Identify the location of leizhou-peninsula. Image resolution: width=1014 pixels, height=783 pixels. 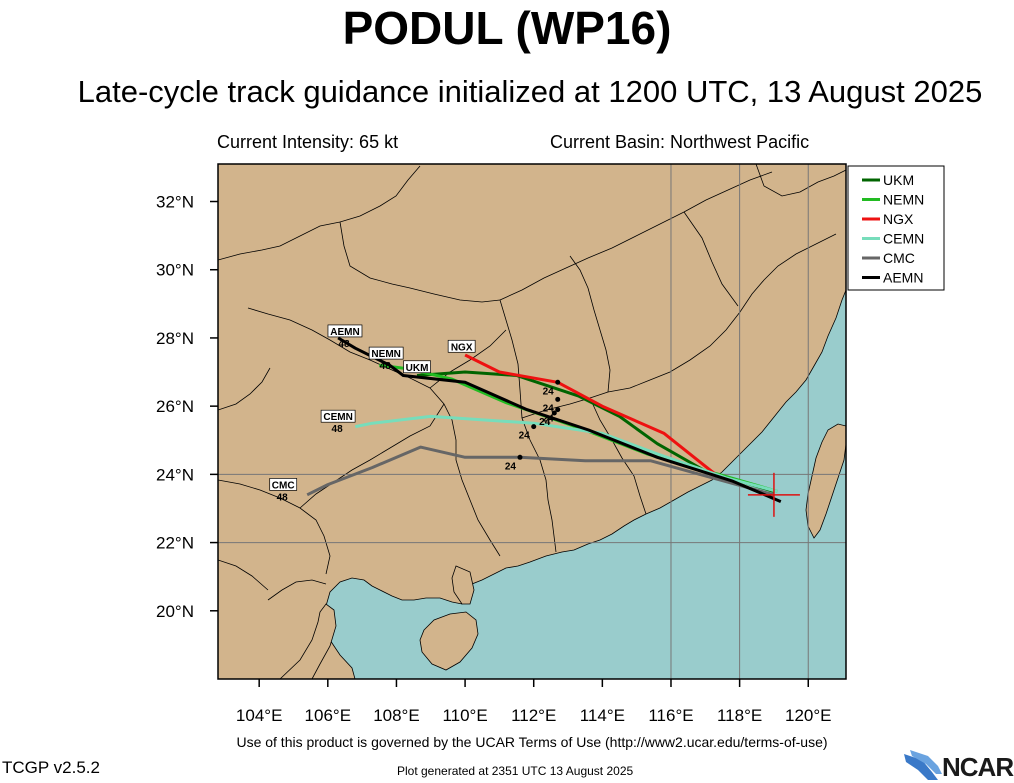
(463, 585).